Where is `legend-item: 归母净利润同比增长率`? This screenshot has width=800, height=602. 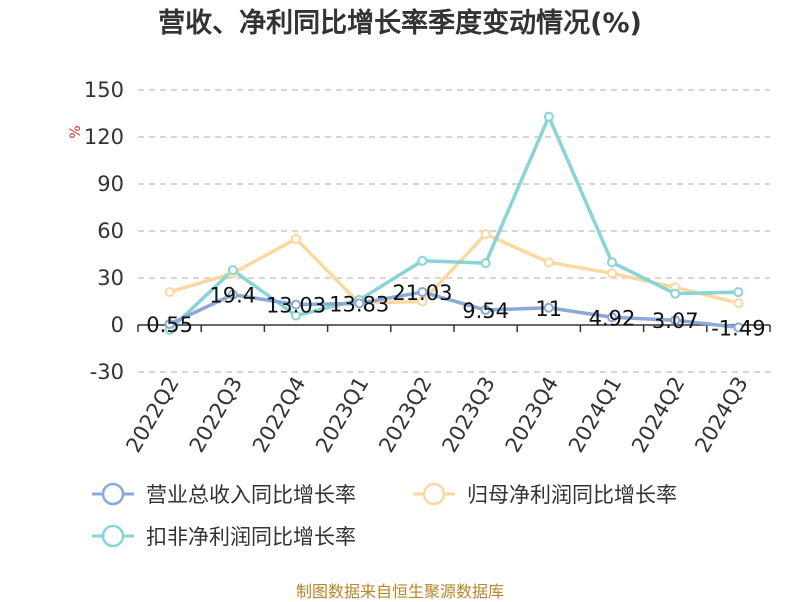
legend-item: 归母净利润同比增长率 is located at coordinates (545, 494).